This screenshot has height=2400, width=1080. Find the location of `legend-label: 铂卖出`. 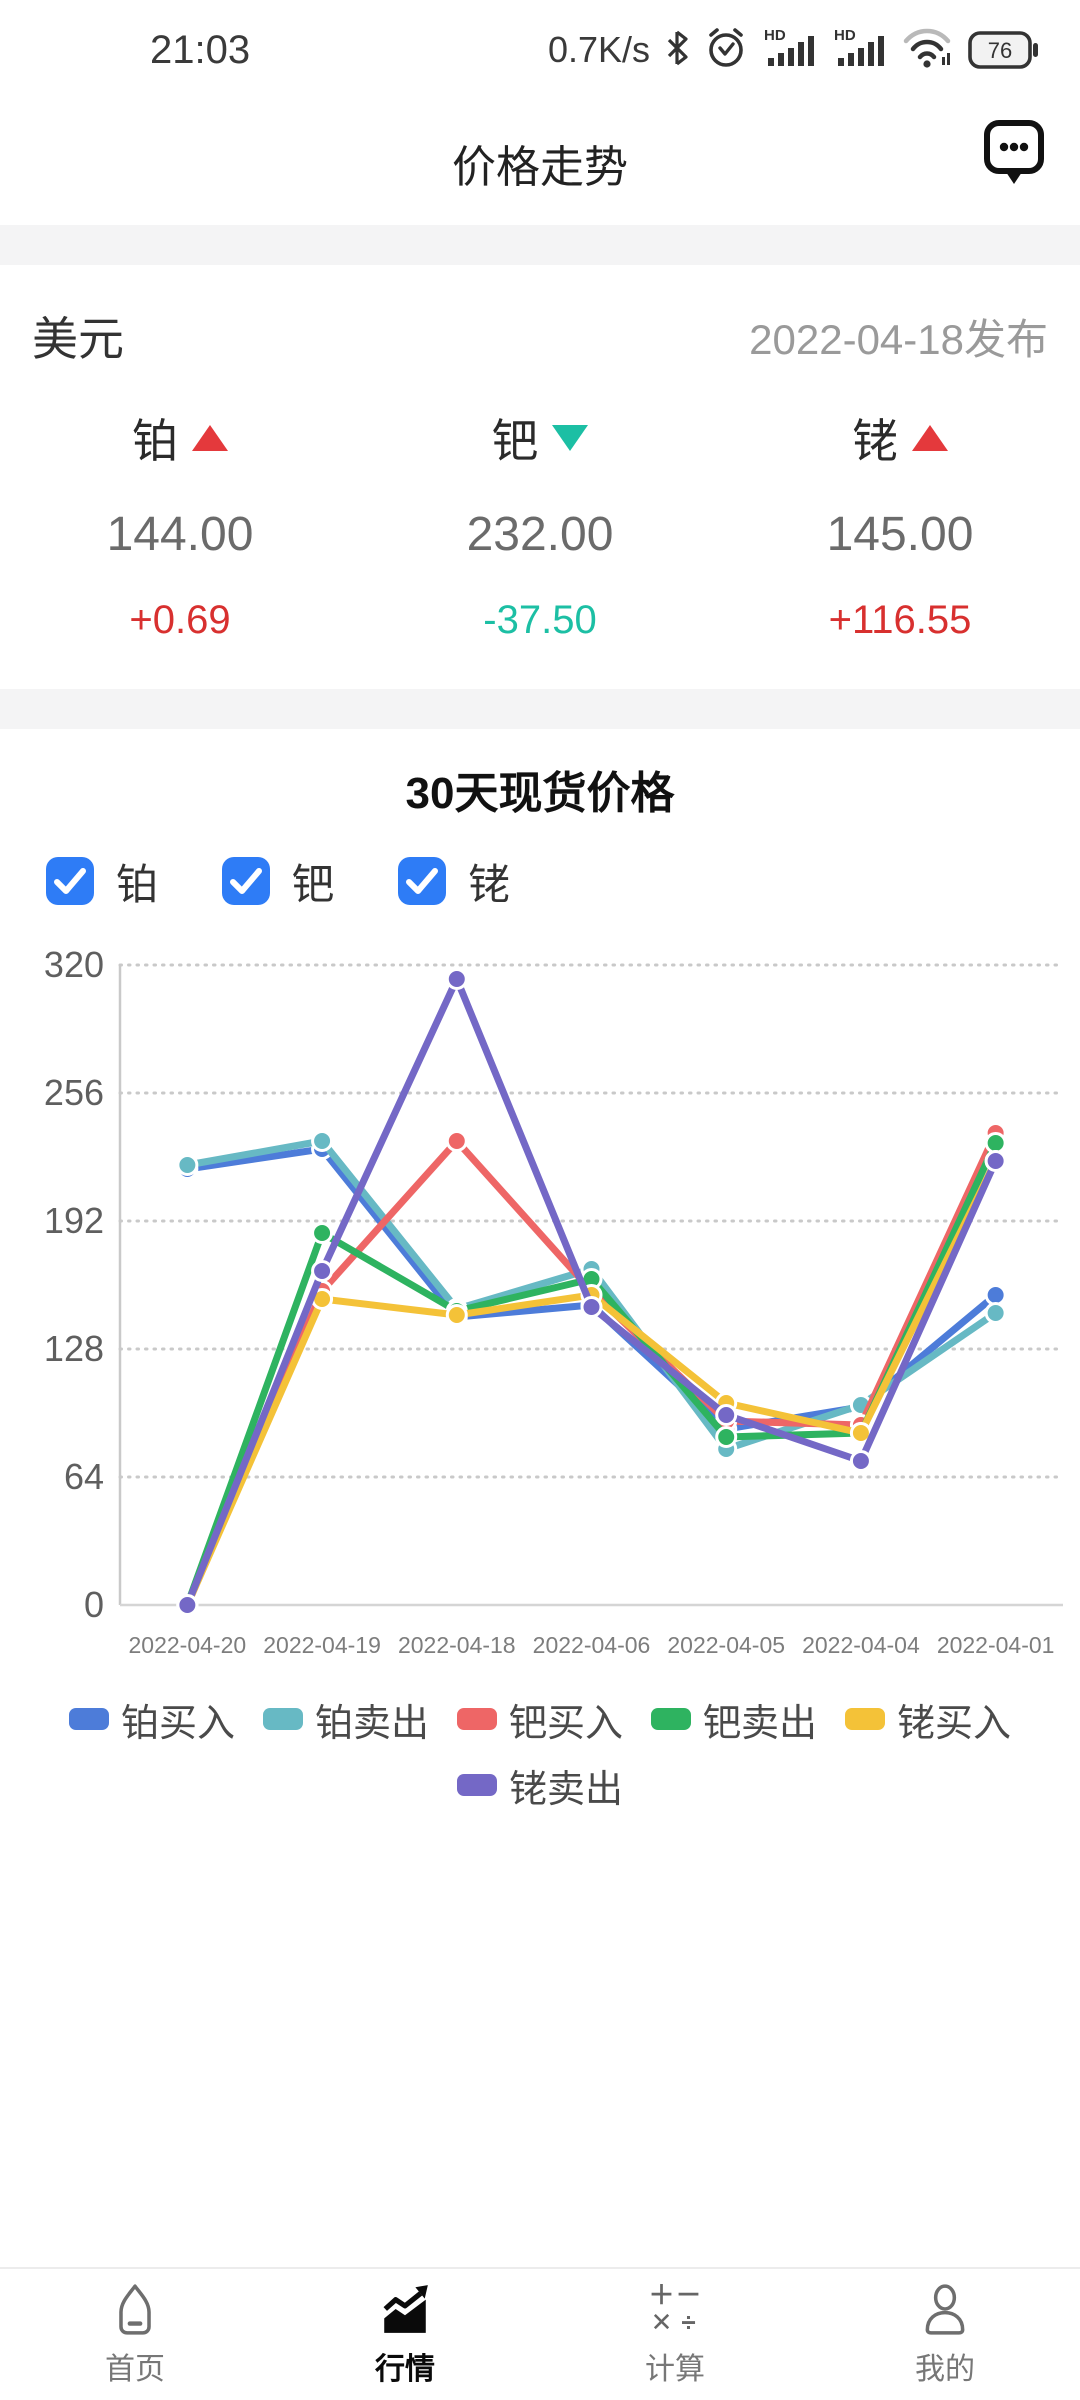

legend-label: 铂卖出 is located at coordinates (371, 1723).